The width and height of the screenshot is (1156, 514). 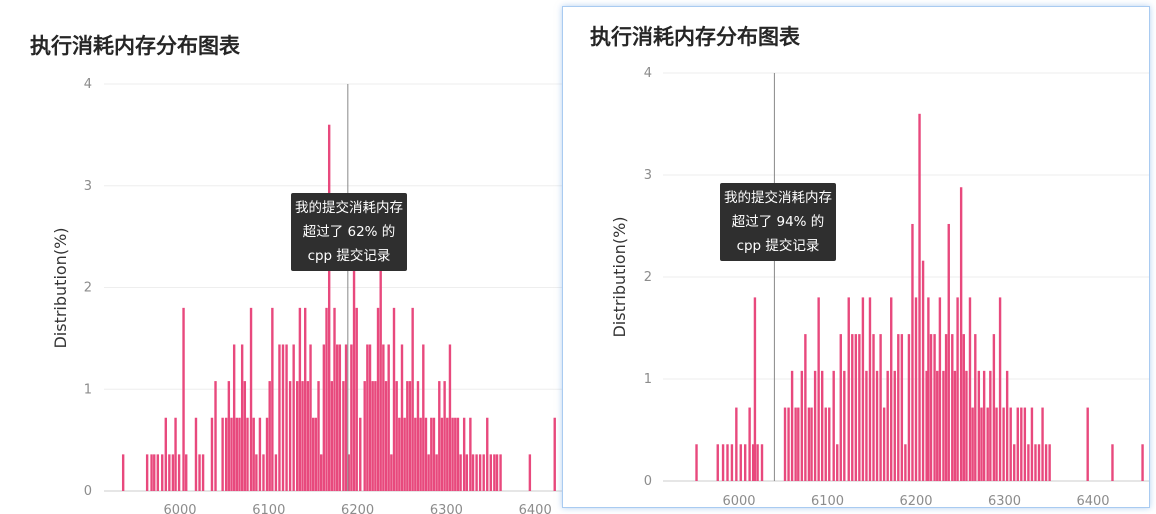 What do you see at coordinates (619, 276) in the screenshot?
I see `y-axis-label: Distribution(%)` at bounding box center [619, 276].